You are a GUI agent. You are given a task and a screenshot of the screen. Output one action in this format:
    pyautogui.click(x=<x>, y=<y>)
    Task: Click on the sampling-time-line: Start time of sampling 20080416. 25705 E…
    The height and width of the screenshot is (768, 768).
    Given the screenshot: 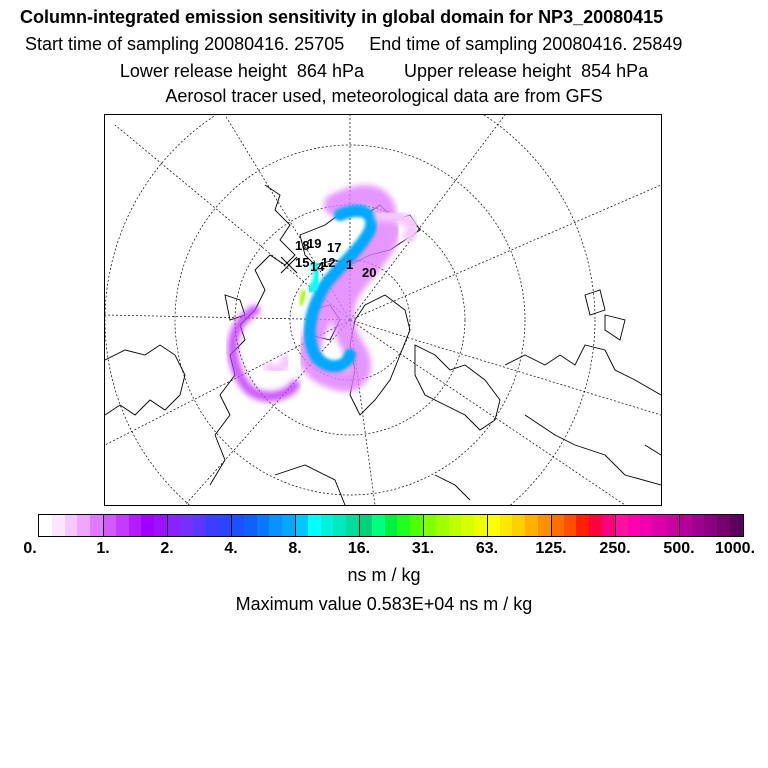 What is the action you would take?
    pyautogui.click(x=354, y=44)
    